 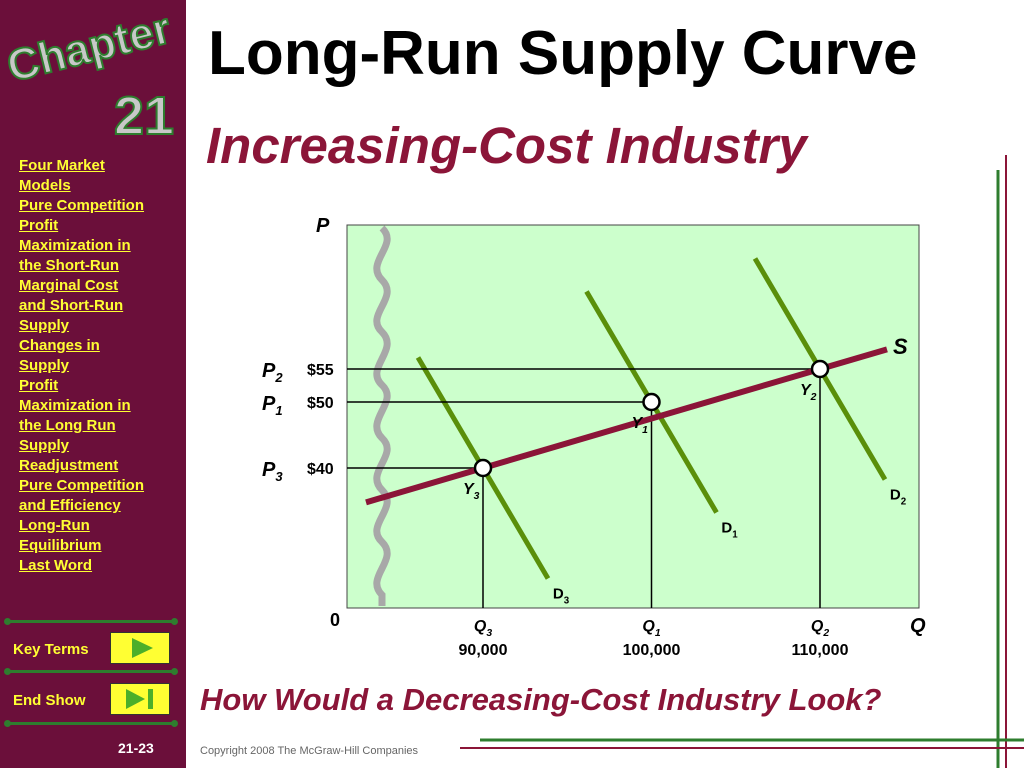 I want to click on price-tick-label: $50, so click(x=320, y=403).